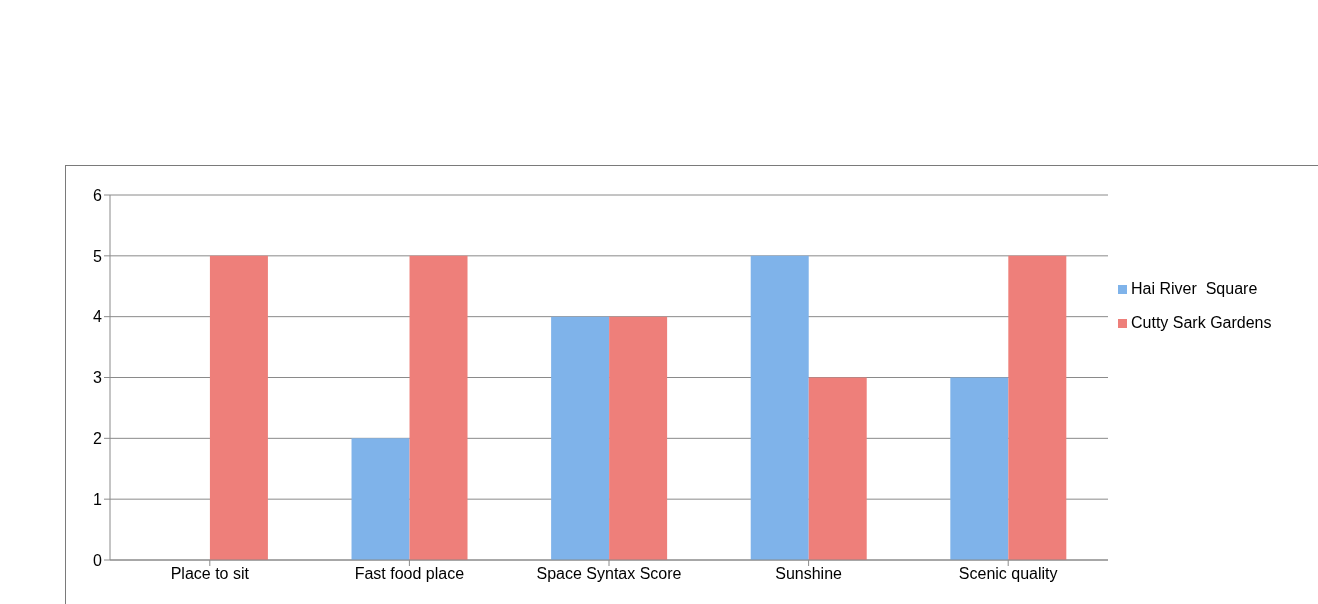 The width and height of the screenshot is (1318, 604). Describe the element at coordinates (210, 574) in the screenshot. I see `x-tick-label: Place to sit` at that location.